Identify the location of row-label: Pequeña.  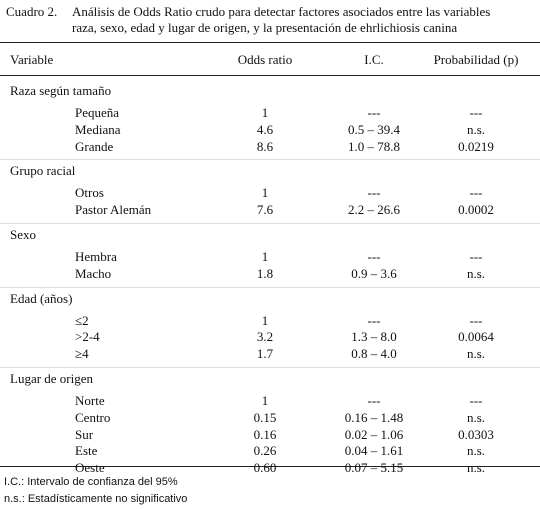
(97, 112).